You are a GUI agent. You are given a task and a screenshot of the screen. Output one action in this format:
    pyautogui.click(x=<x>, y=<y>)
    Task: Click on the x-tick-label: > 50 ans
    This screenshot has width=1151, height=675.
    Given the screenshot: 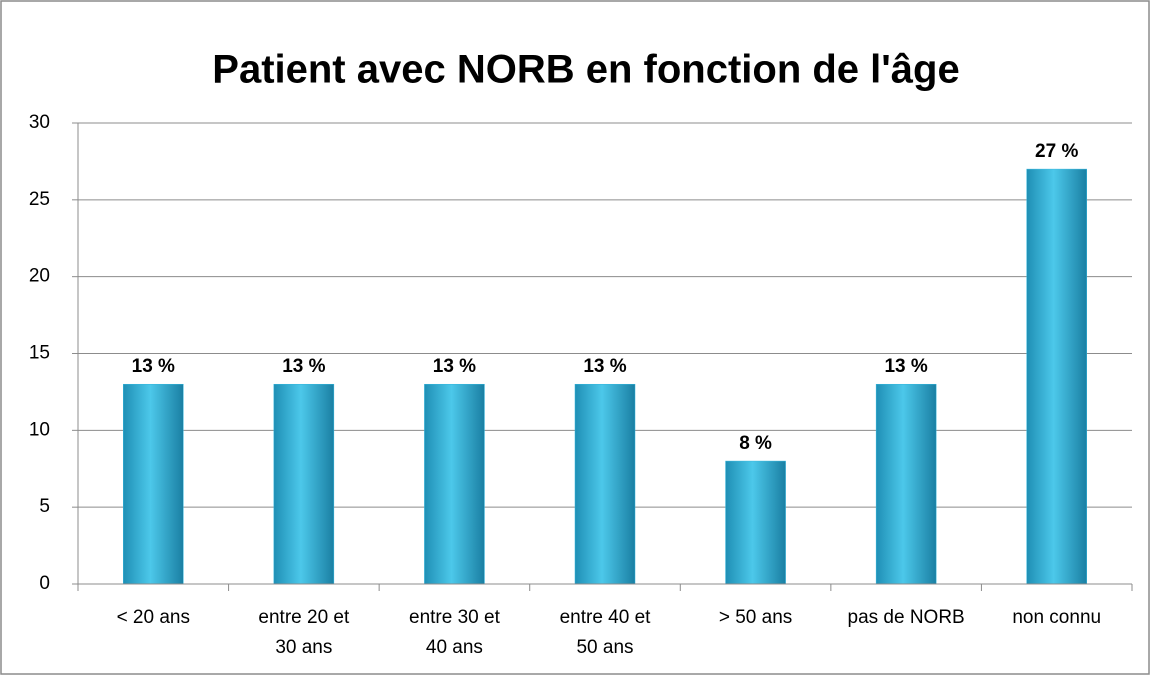 What is the action you would take?
    pyautogui.click(x=755, y=617)
    